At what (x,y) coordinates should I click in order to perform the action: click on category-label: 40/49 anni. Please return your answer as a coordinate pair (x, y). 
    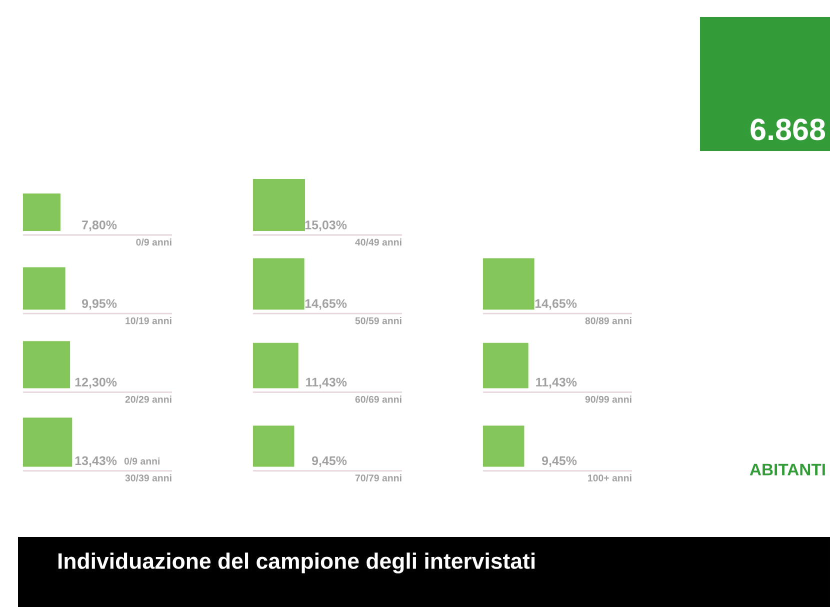
    Looking at the image, I should click on (378, 242).